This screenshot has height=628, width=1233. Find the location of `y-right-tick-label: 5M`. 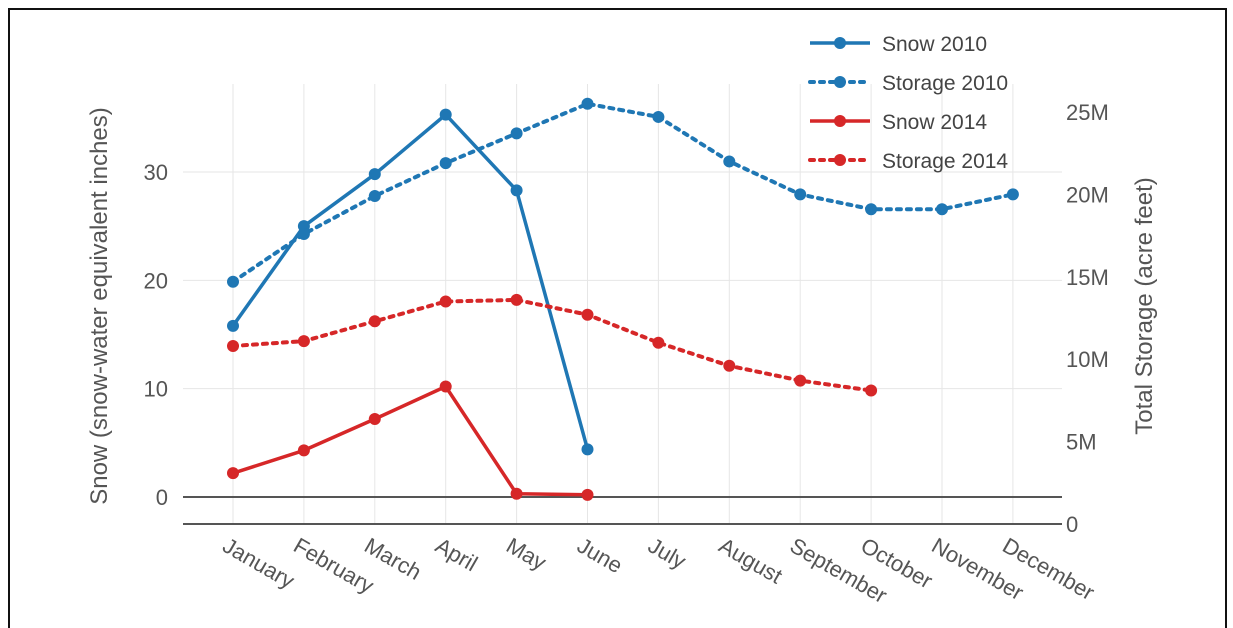

y-right-tick-label: 5M is located at coordinates (1081, 442).